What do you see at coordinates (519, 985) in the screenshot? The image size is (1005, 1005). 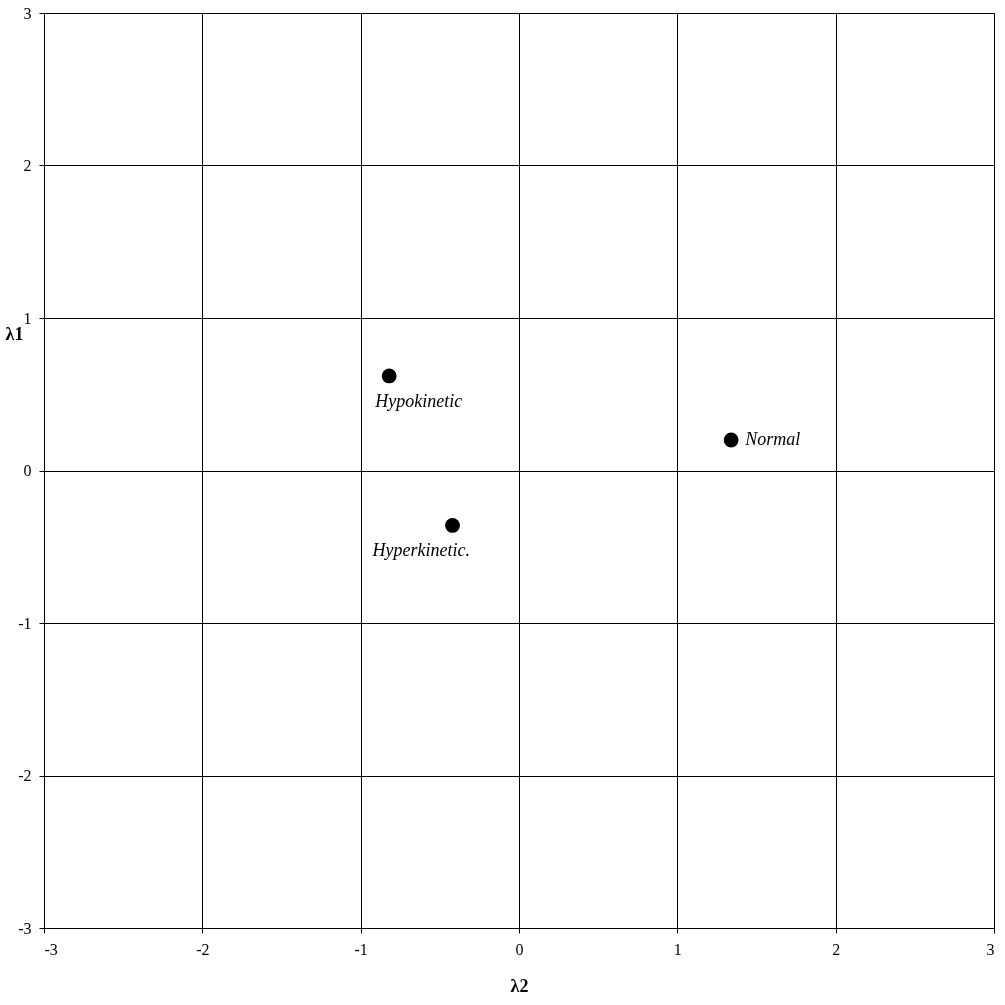 I see `x-axis-title: λ2` at bounding box center [519, 985].